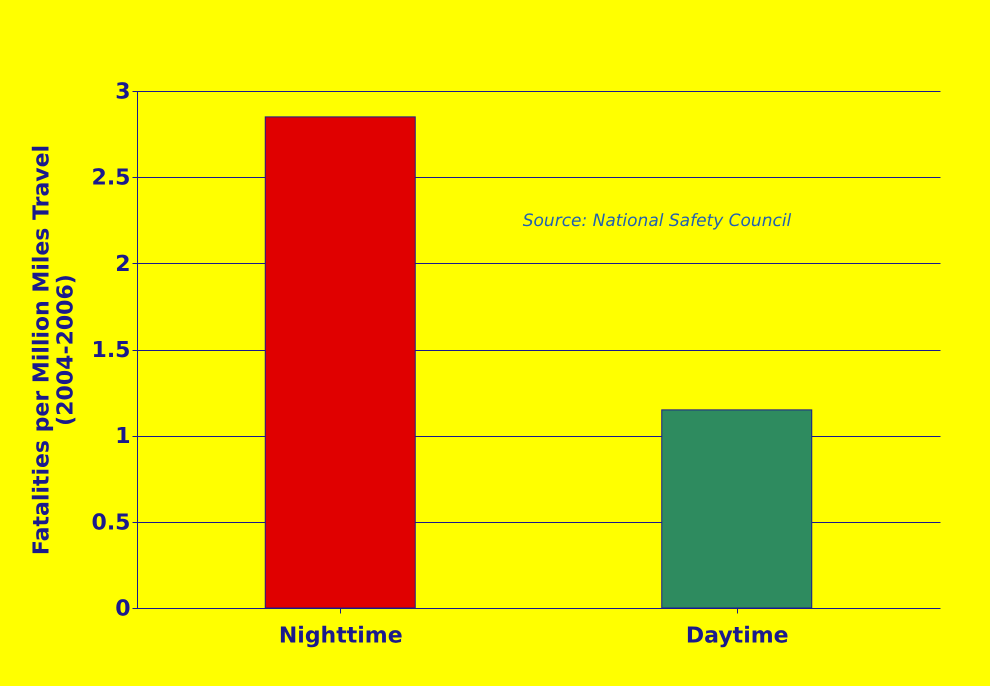 The width and height of the screenshot is (990, 686). What do you see at coordinates (111, 178) in the screenshot?
I see `y-tick-label: 2.5` at bounding box center [111, 178].